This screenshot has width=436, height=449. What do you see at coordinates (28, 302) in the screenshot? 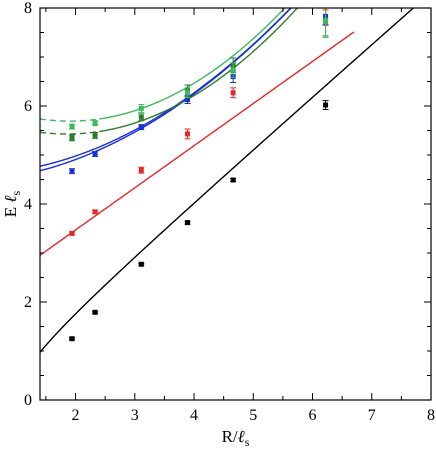
I see `y-tick-label: 2` at bounding box center [28, 302].